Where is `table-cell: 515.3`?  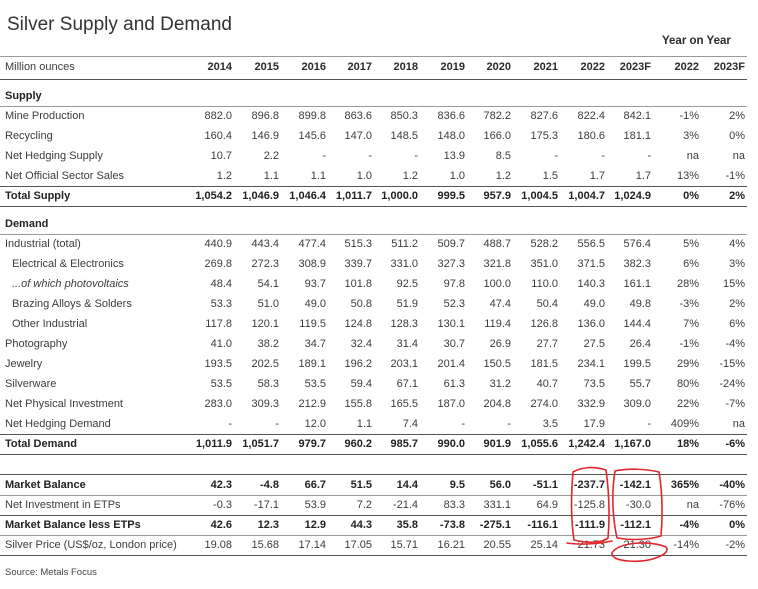 table-cell: 515.3 is located at coordinates (358, 244).